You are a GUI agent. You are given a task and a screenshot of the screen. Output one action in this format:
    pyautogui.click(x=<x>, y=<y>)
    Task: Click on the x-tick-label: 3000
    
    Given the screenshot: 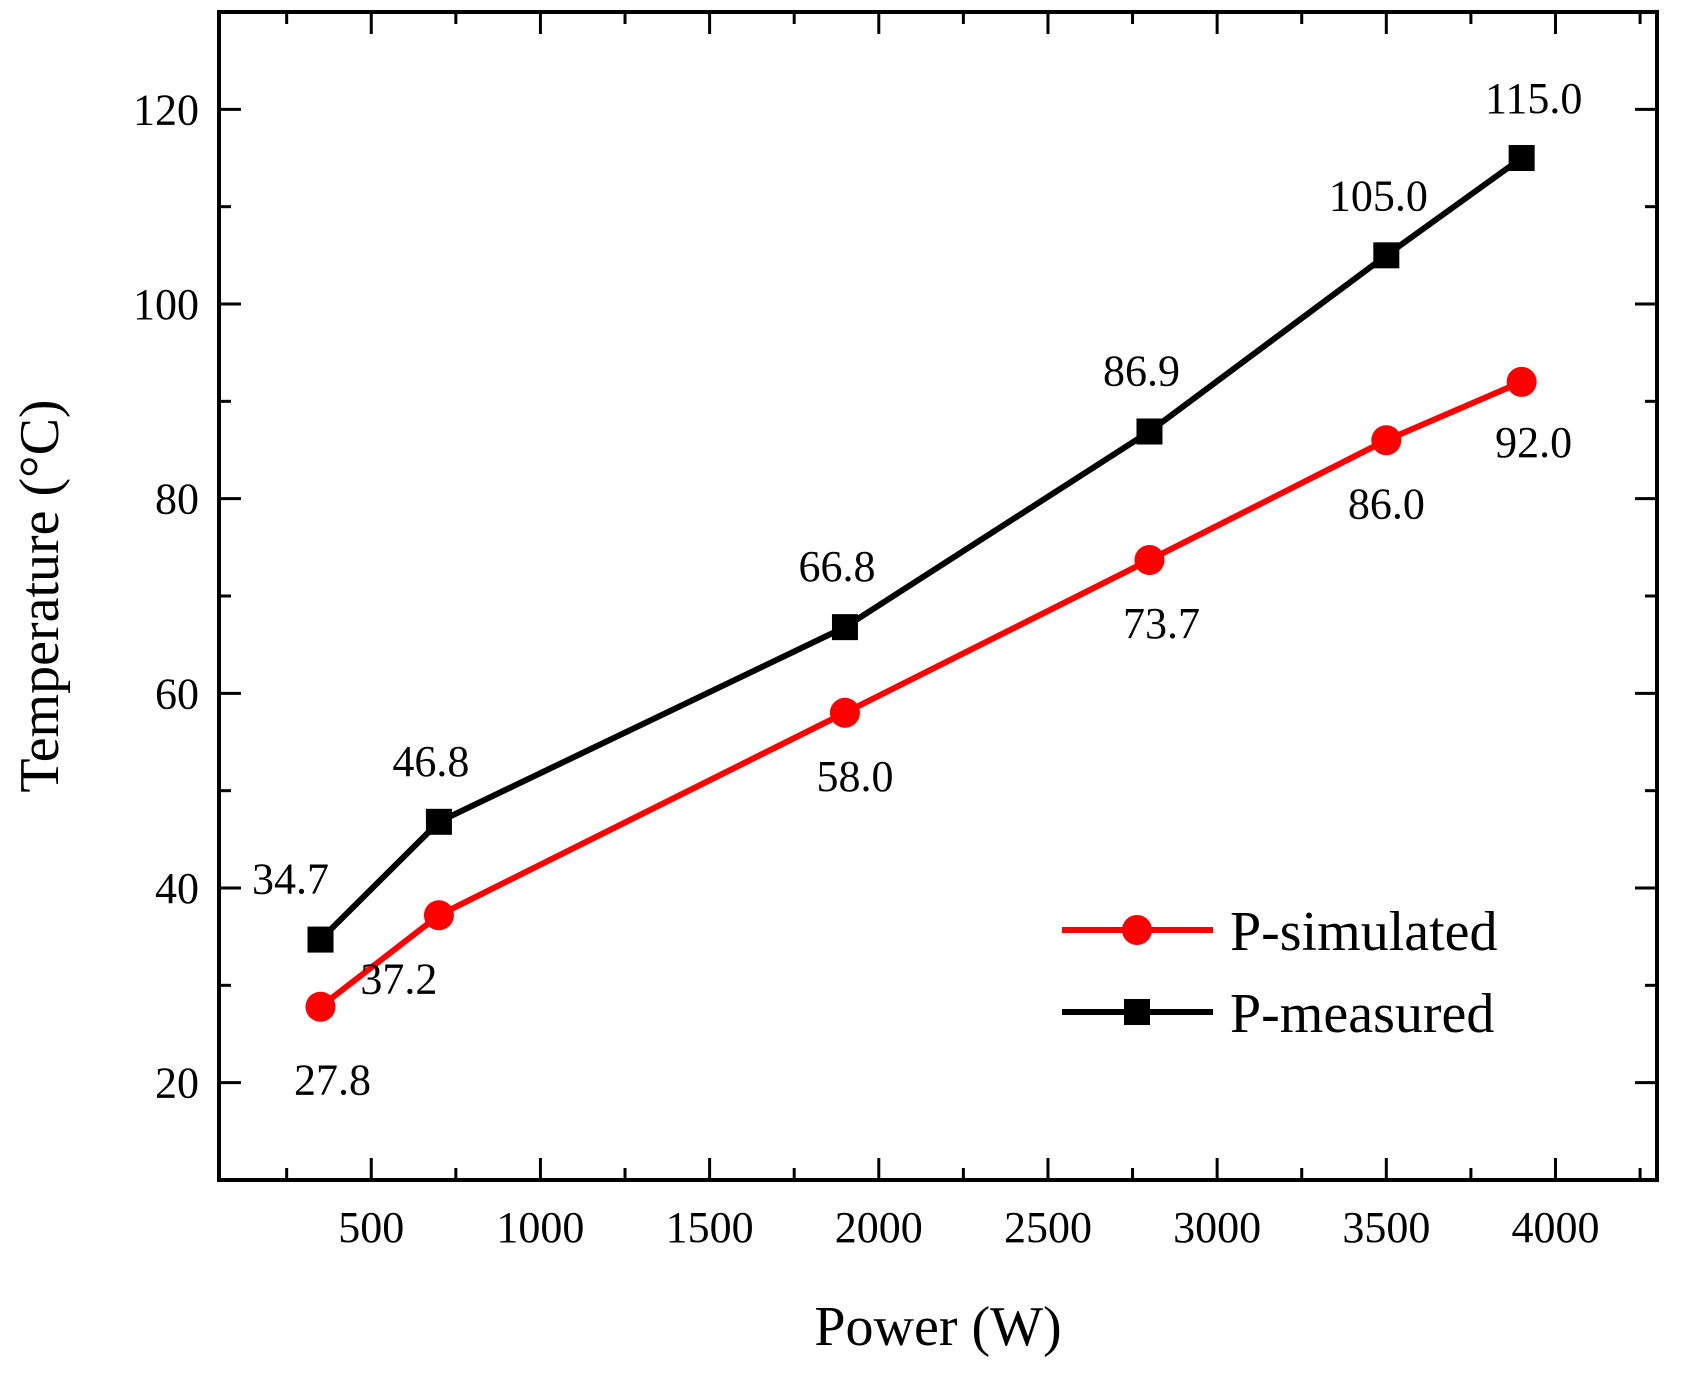 What is the action you would take?
    pyautogui.click(x=1217, y=1227)
    